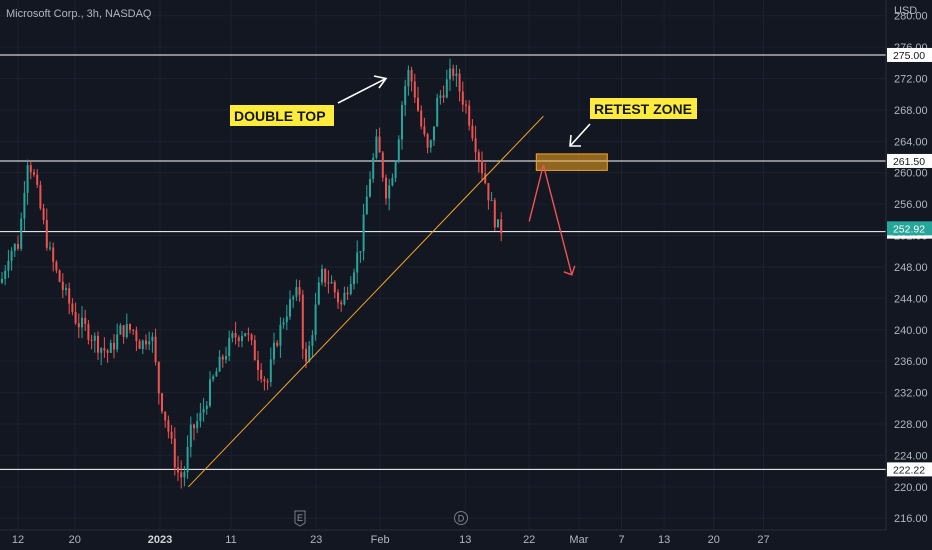 This screenshot has height=550, width=932. I want to click on last-price-label: 252.92, so click(909, 229).